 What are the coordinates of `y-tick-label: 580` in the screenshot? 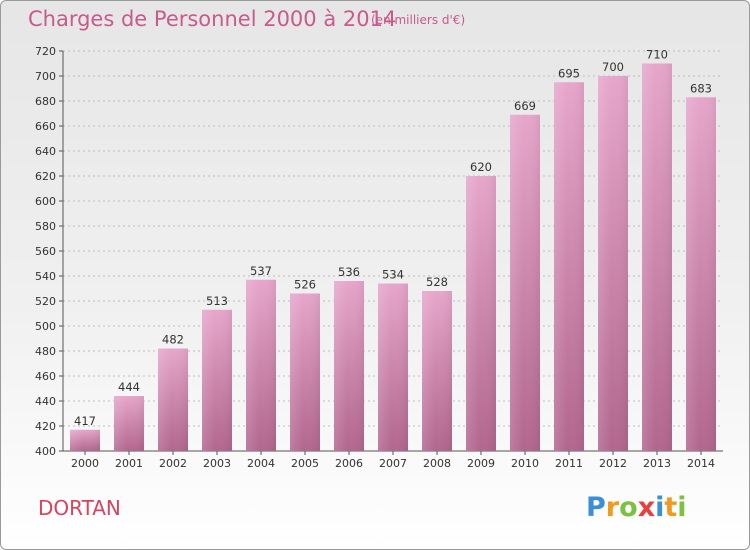 It's located at (45, 226).